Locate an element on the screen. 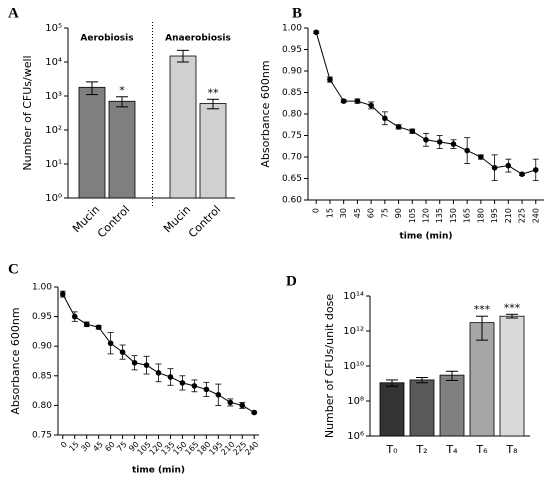 Image resolution: width=550 pixels, height=484 pixels. x-tick-label: 30 is located at coordinates (343, 213).